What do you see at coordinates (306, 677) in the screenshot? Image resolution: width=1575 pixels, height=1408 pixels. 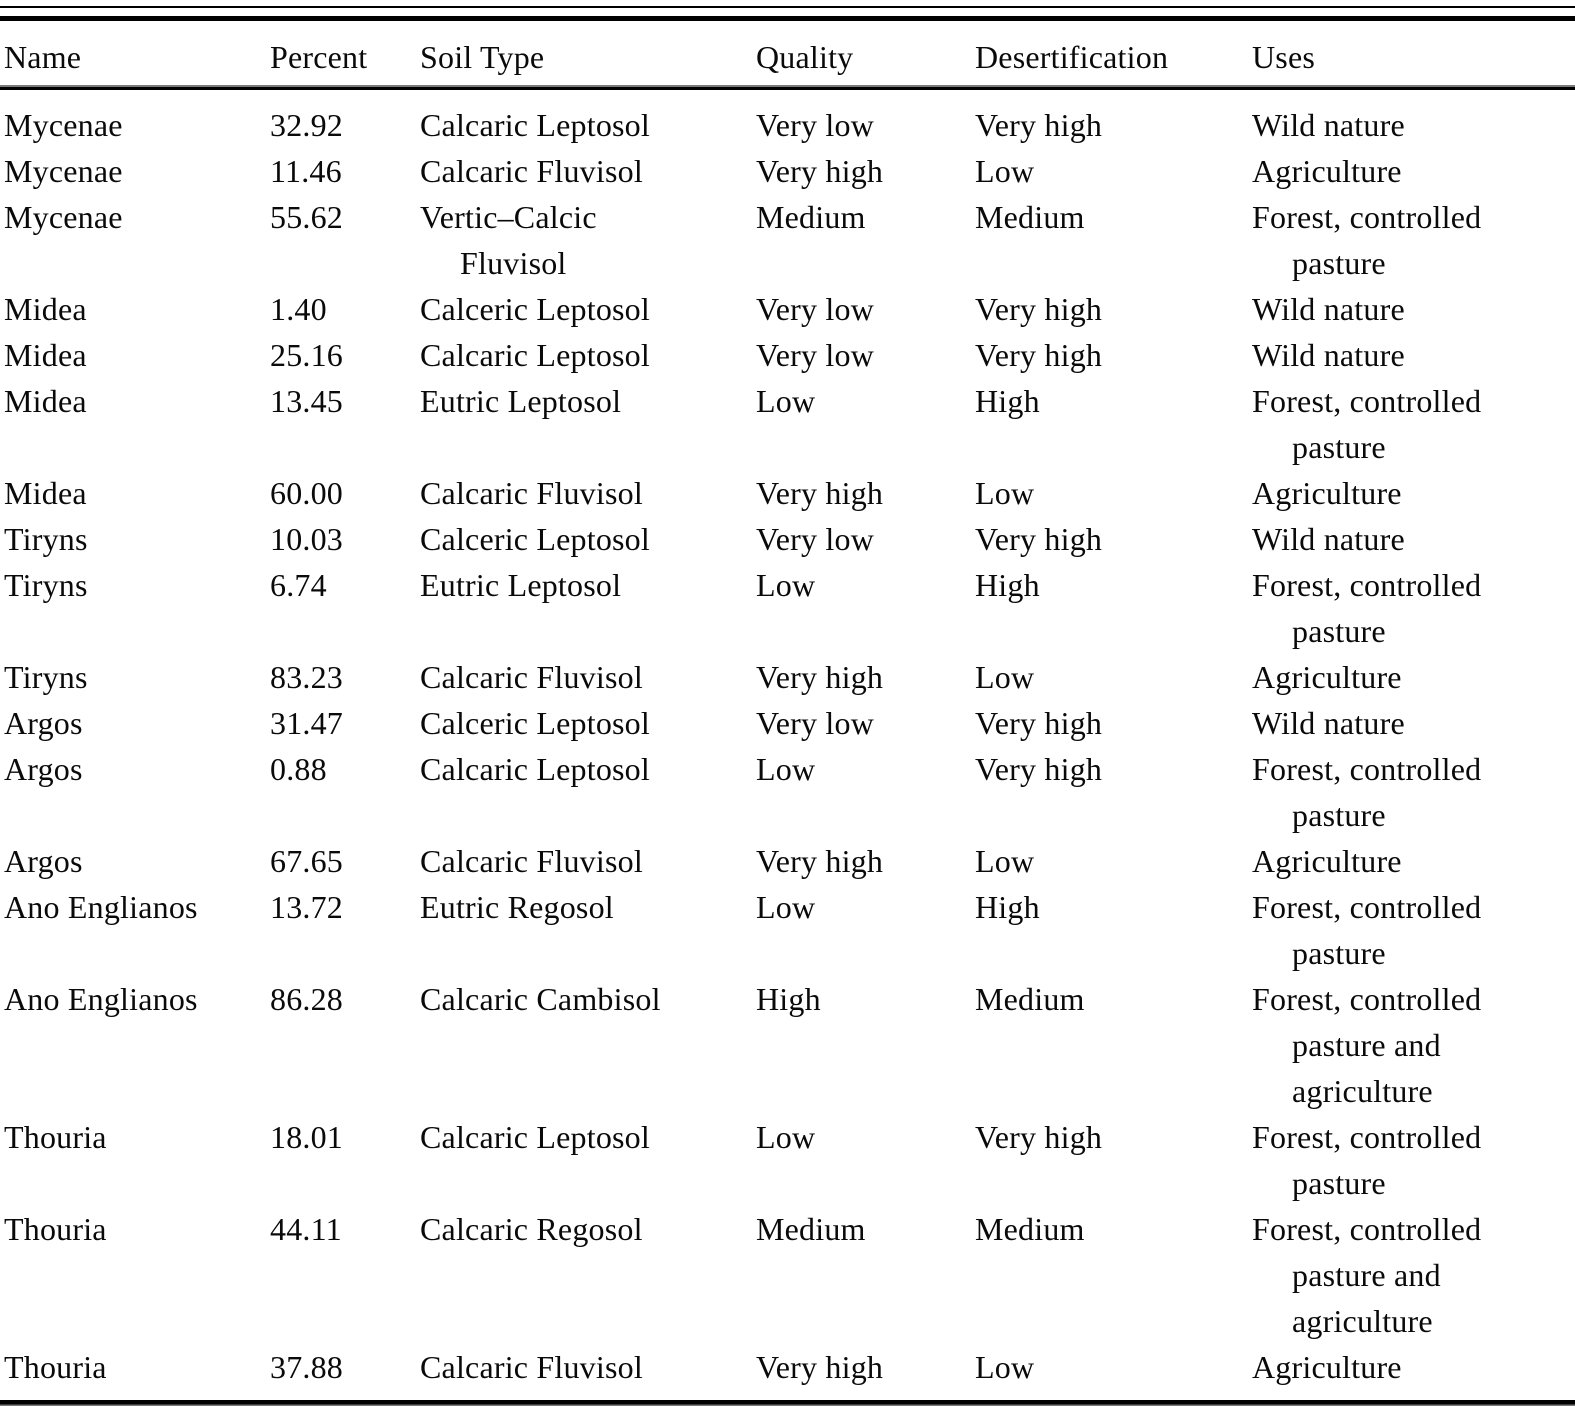 I see `cell-percent: 83.23` at bounding box center [306, 677].